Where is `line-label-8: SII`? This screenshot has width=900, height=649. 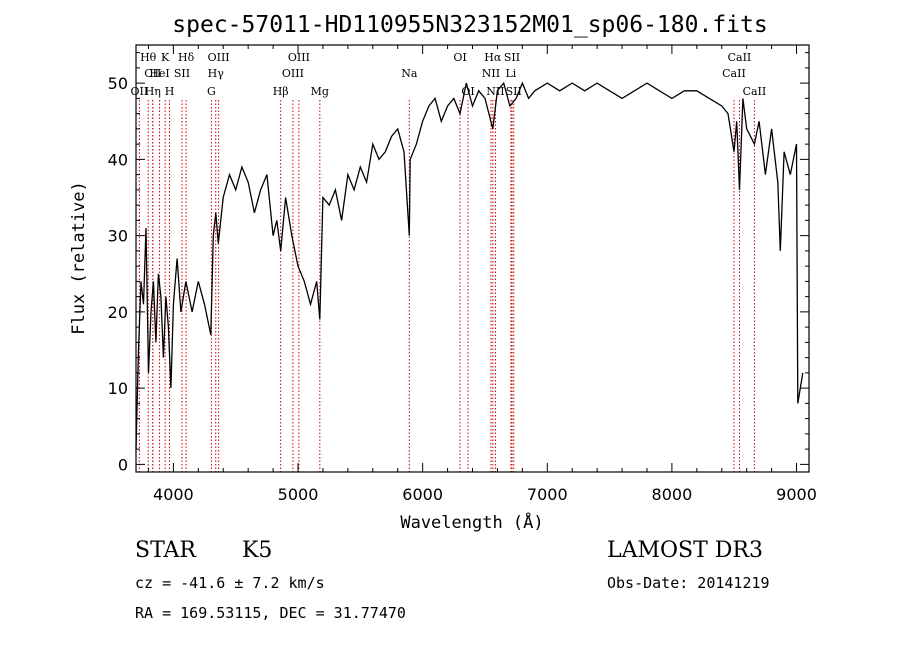 line-label-8: SII is located at coordinates (182, 73).